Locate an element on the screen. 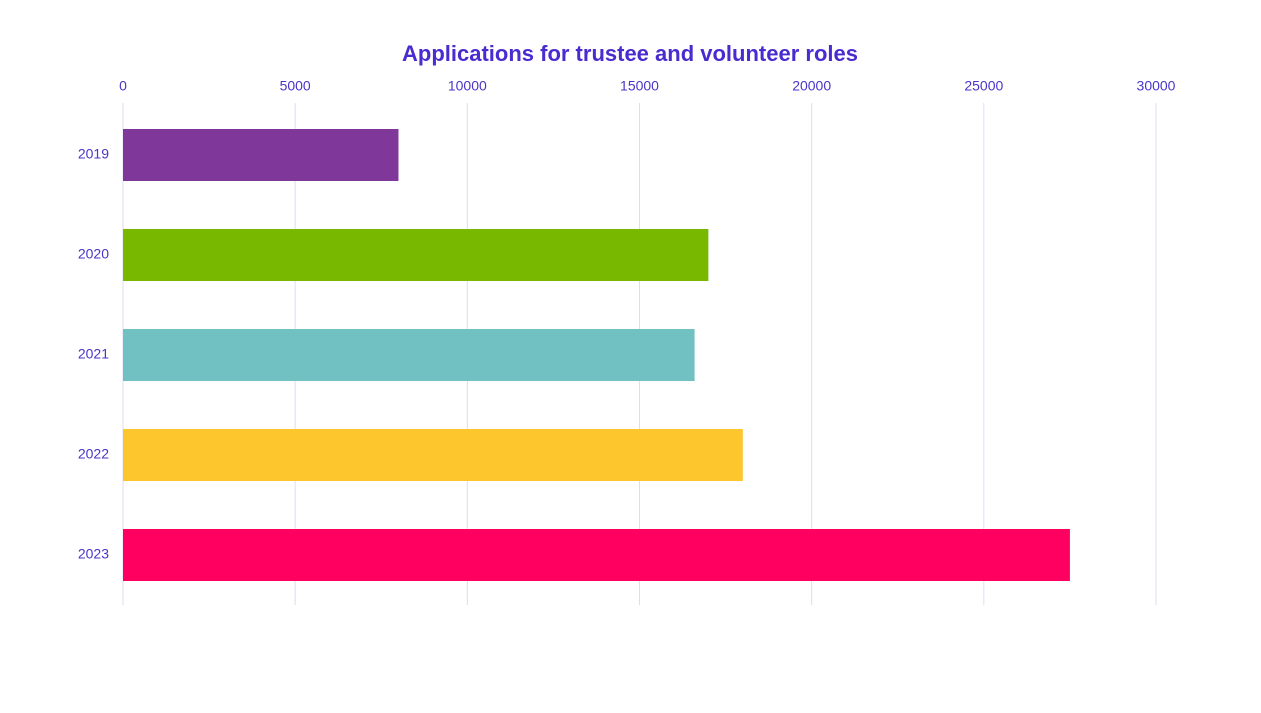  x-tick-label: 20000 is located at coordinates (811, 86).